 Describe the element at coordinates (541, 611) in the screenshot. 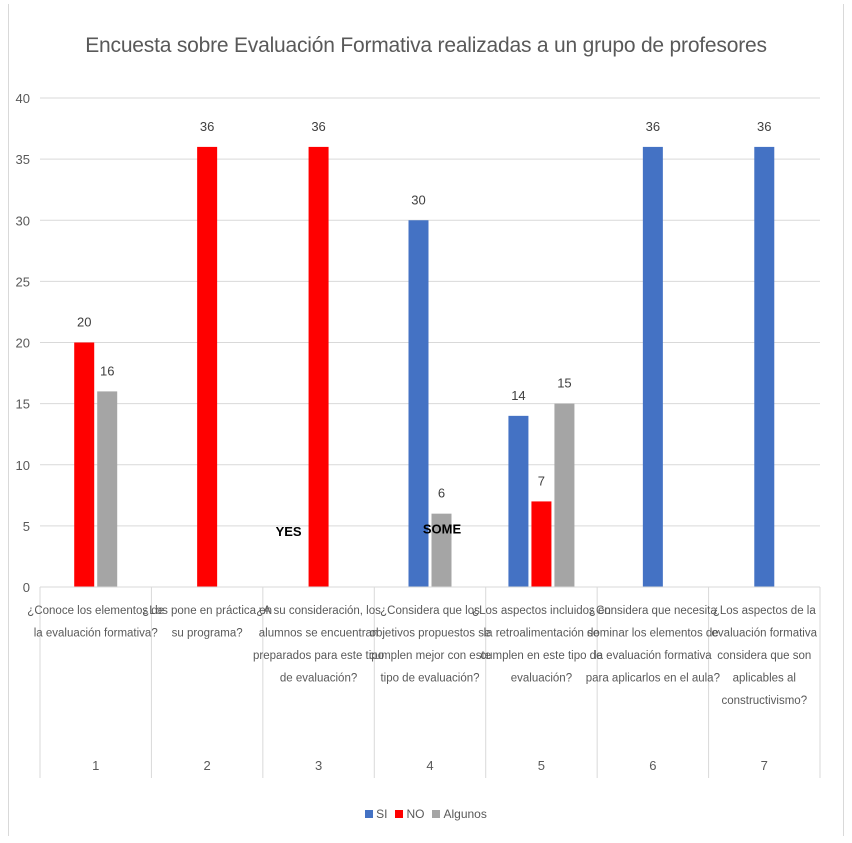

I see `category-question-line: ¿Los aspectos incluidos en` at that location.